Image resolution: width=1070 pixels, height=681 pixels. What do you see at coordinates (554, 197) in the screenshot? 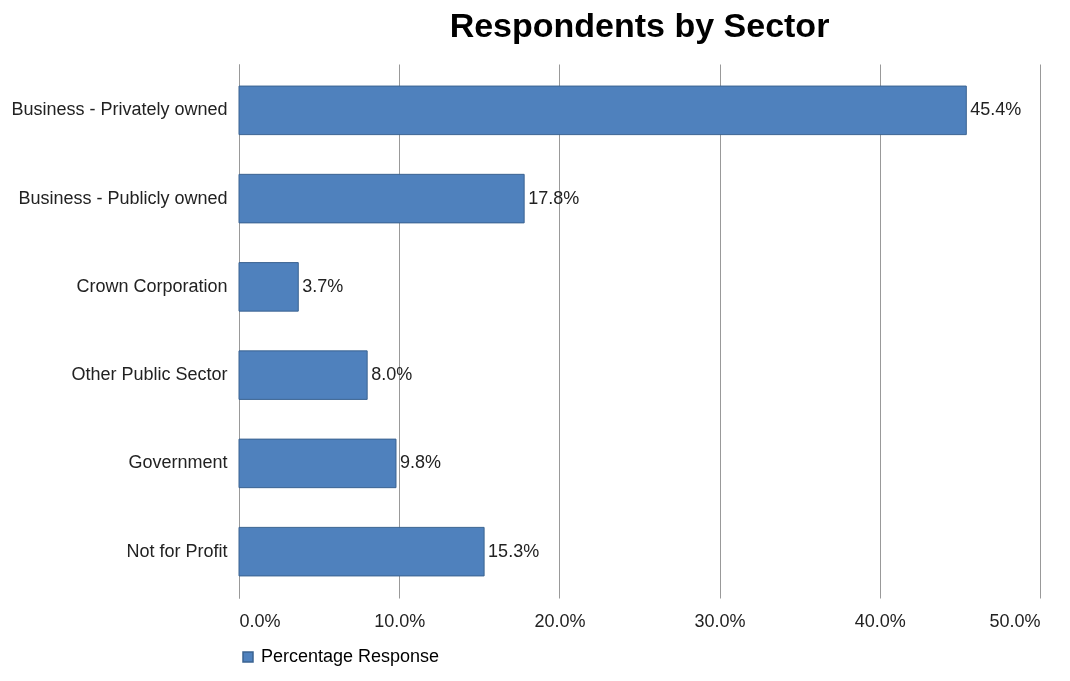
I see `data-label: 17.8%` at bounding box center [554, 197].